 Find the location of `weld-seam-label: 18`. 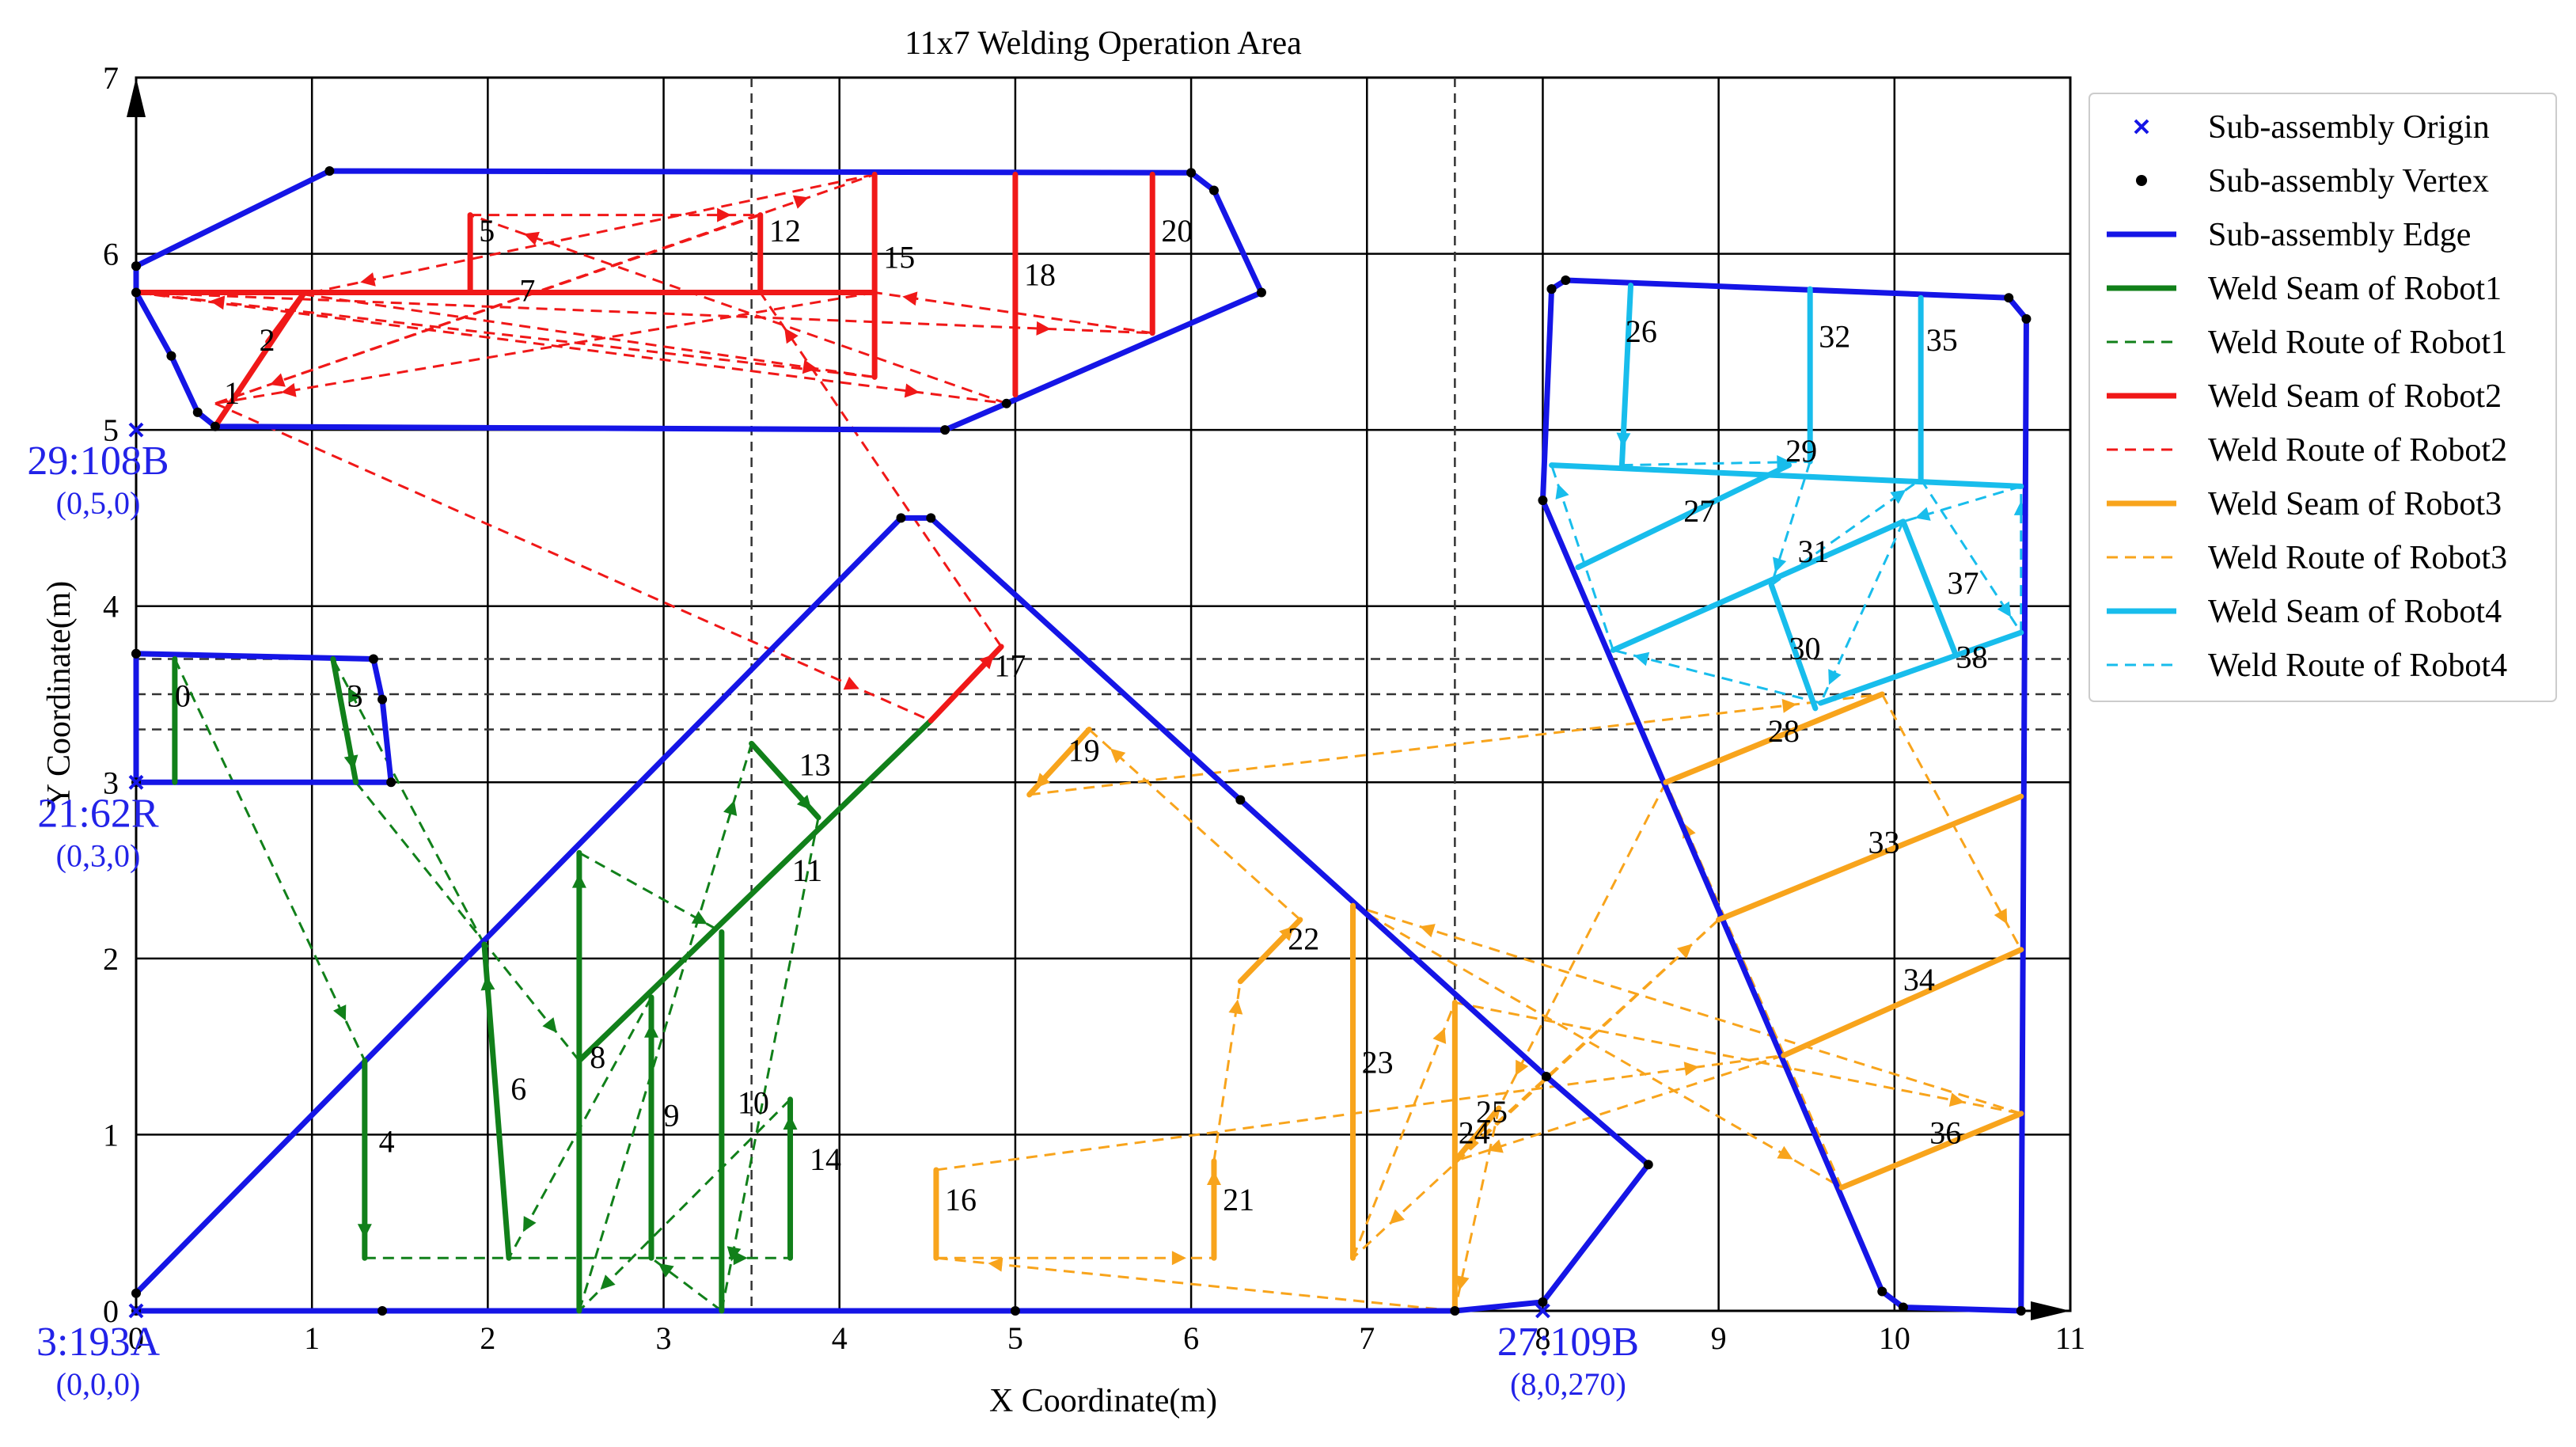

weld-seam-label: 18 is located at coordinates (1040, 275).